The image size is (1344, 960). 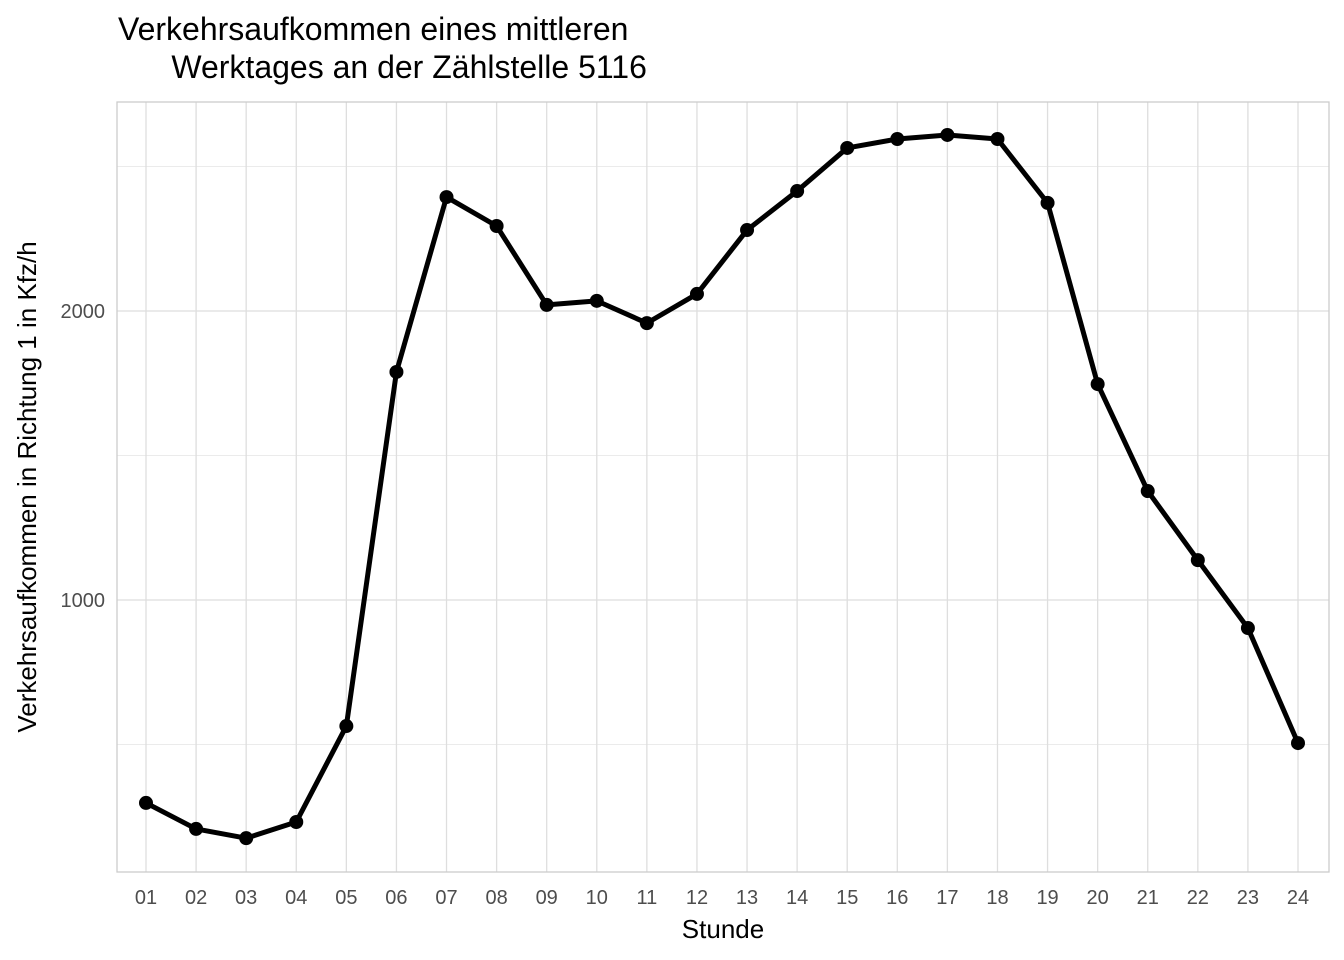 What do you see at coordinates (547, 898) in the screenshot?
I see `x-tick-label: 09` at bounding box center [547, 898].